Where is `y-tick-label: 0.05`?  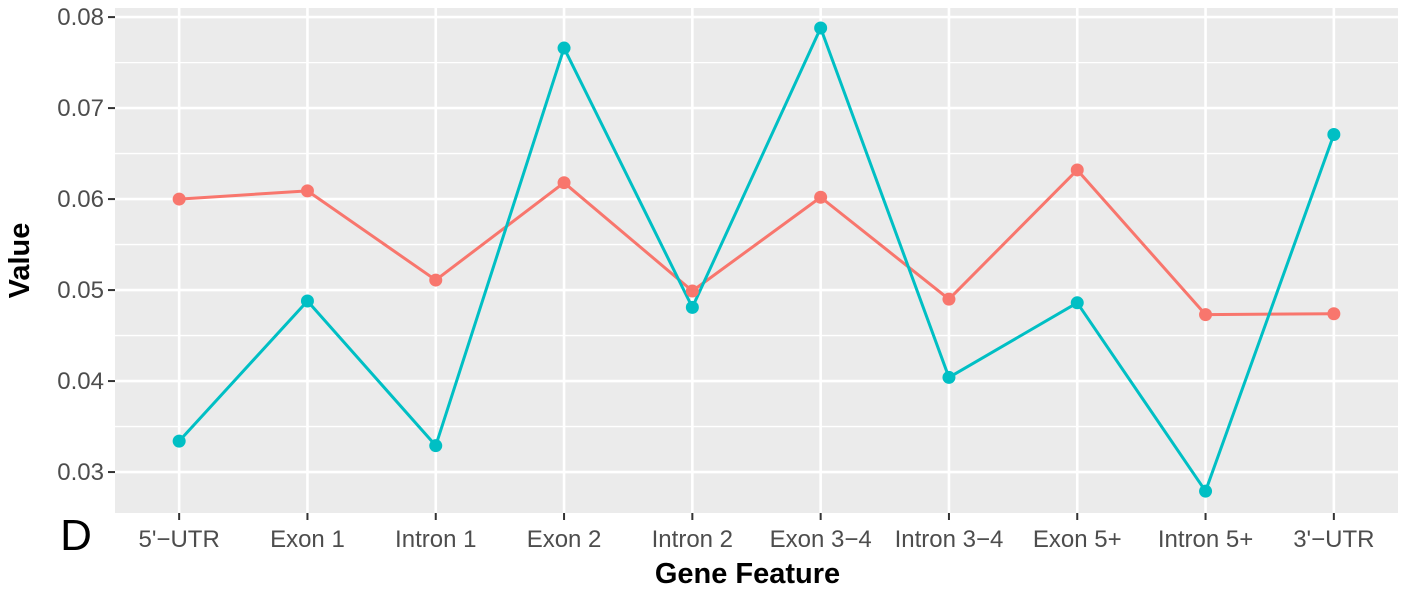
y-tick-label: 0.05 is located at coordinates (80, 290).